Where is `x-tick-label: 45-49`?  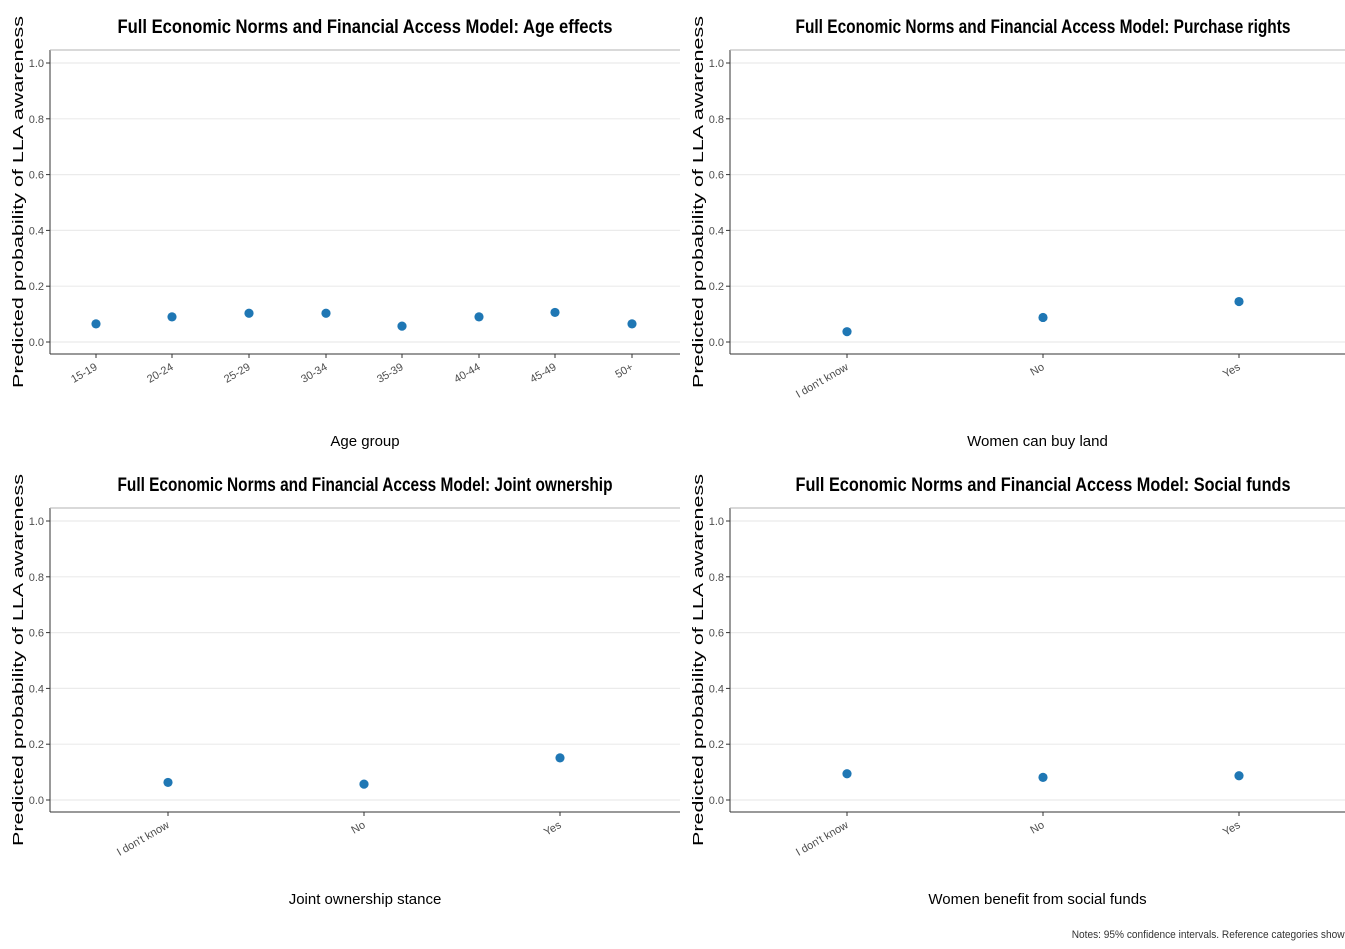 x-tick-label: 45-49 is located at coordinates (543, 373).